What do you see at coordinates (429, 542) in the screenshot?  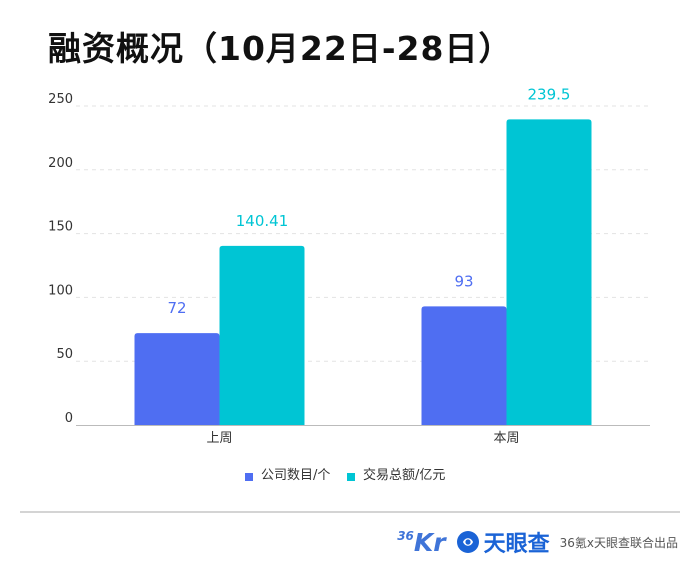 I see `36kr-logo-text: Kr` at bounding box center [429, 542].